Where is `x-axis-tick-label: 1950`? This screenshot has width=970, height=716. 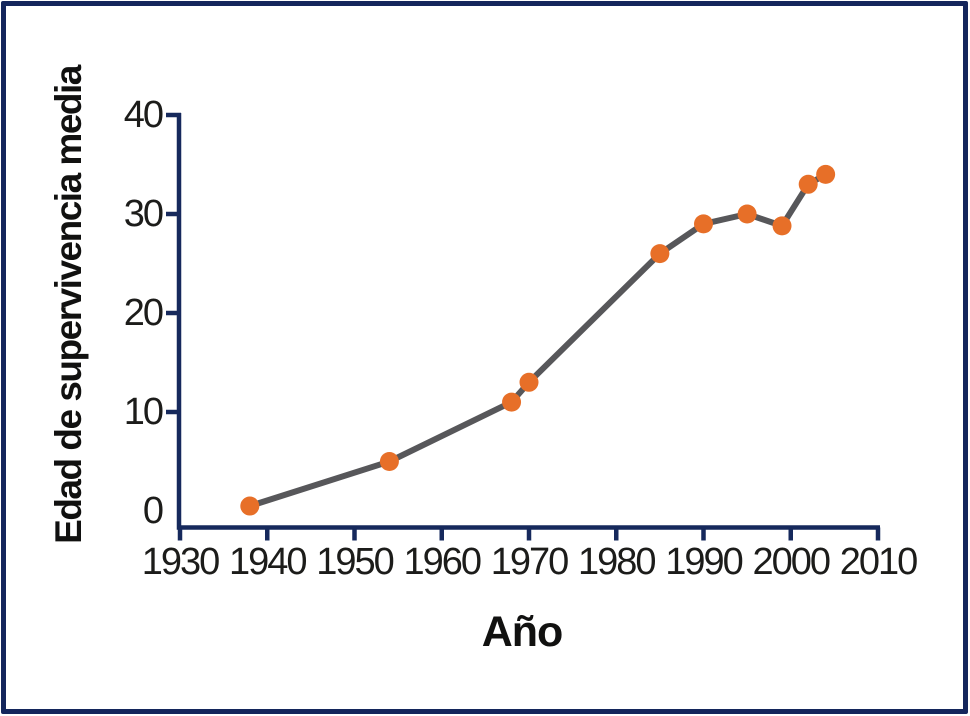 x-axis-tick-label: 1950 is located at coordinates (355, 562).